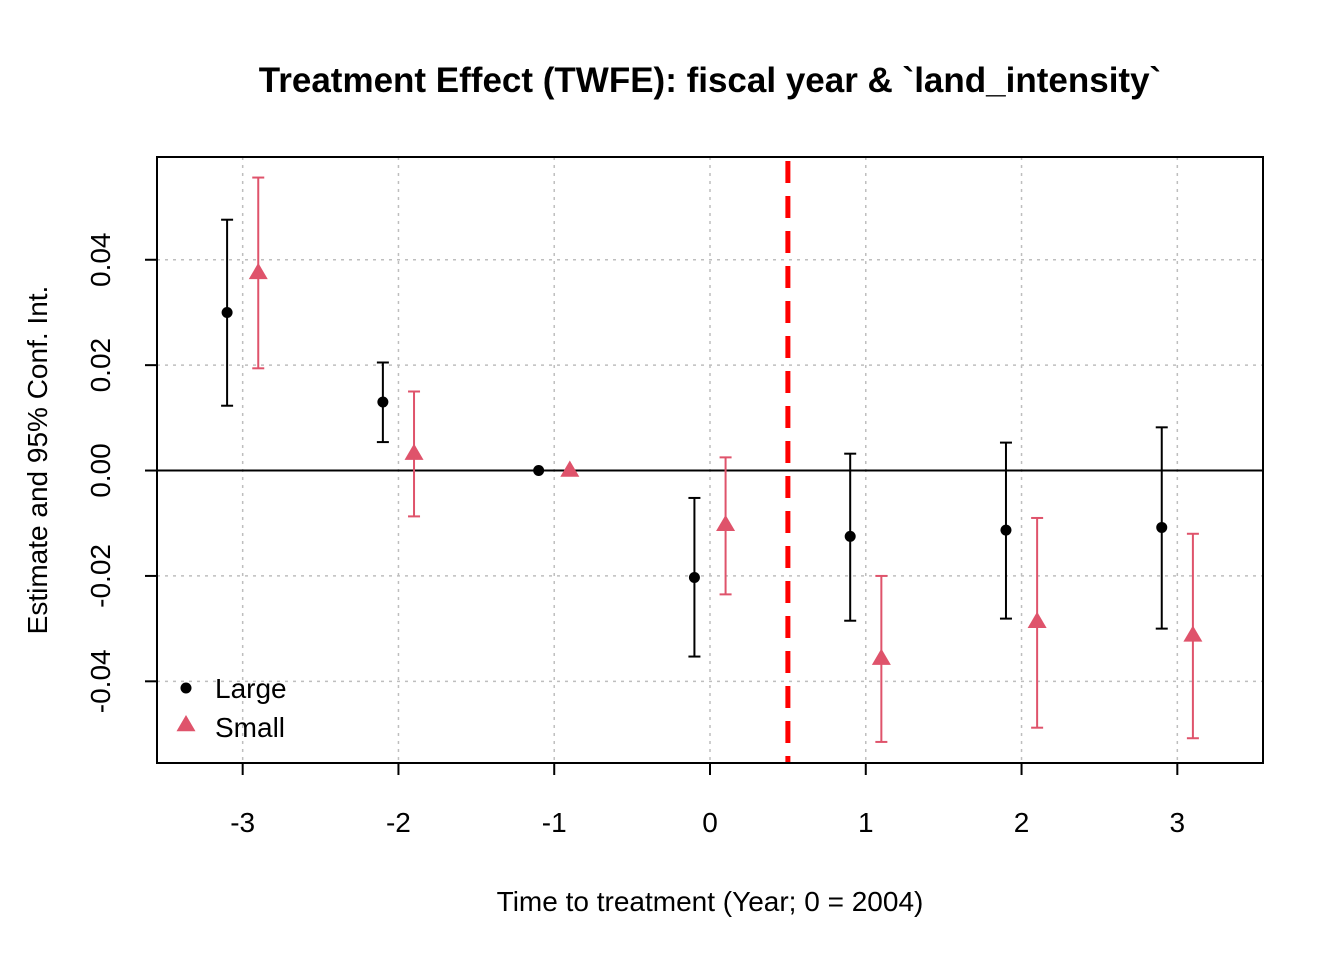  What do you see at coordinates (1178, 822) in the screenshot?
I see `x-tick-label: 3` at bounding box center [1178, 822].